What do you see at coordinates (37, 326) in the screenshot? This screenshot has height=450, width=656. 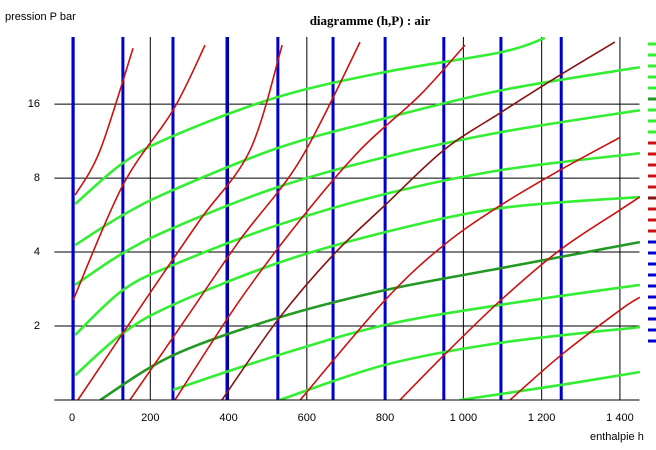 I see `y-tick-label: 2` at bounding box center [37, 326].